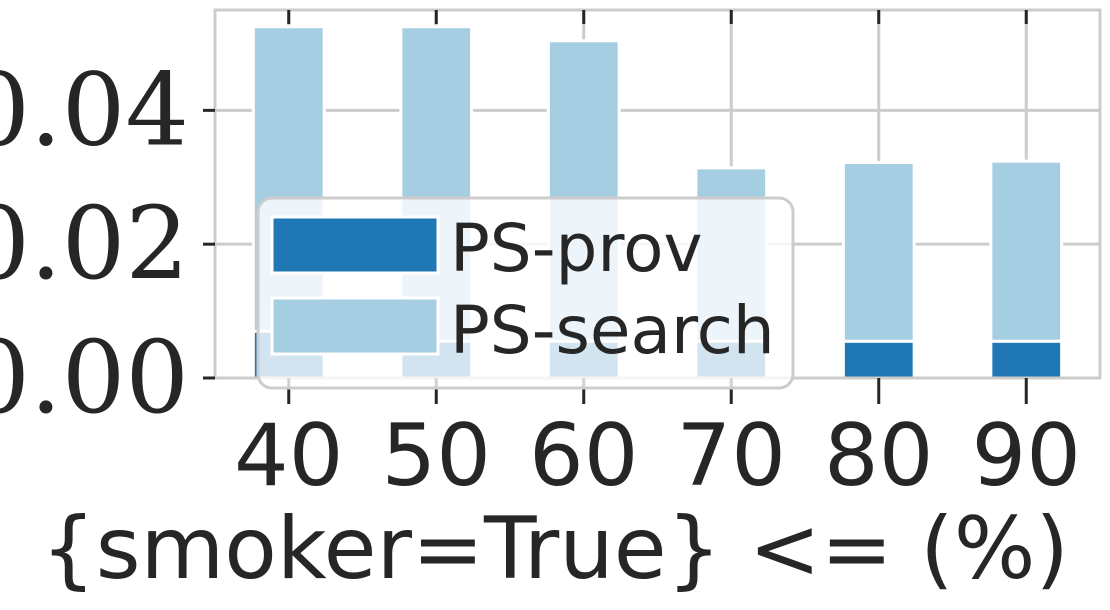 The width and height of the screenshot is (1110, 610). What do you see at coordinates (436, 456) in the screenshot?
I see `x-tick-label: 50` at bounding box center [436, 456].